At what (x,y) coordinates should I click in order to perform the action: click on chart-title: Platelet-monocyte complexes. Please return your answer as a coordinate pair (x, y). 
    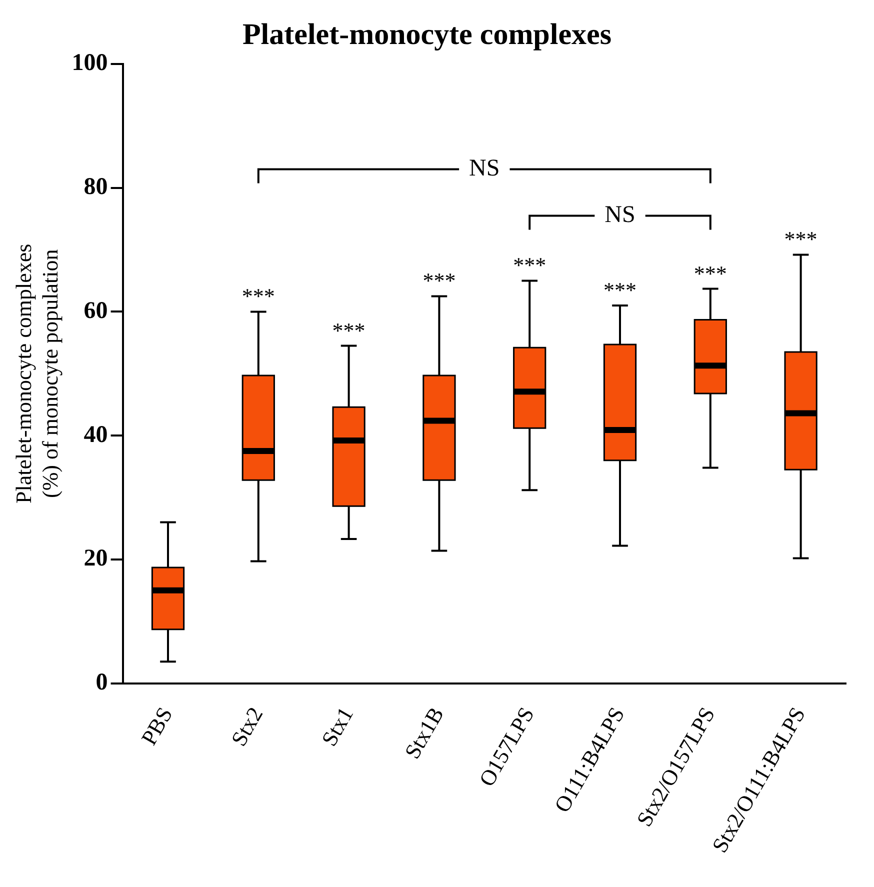
    Looking at the image, I should click on (427, 34).